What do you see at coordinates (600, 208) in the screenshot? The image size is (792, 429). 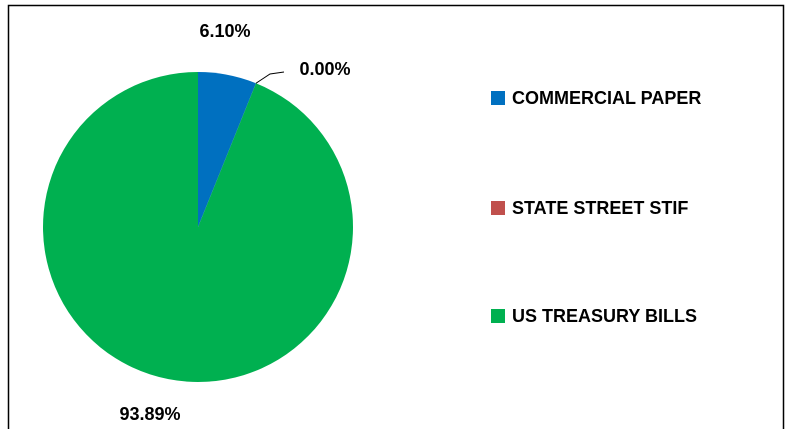 I see `legend-label: STATE STREET STIF` at bounding box center [600, 208].